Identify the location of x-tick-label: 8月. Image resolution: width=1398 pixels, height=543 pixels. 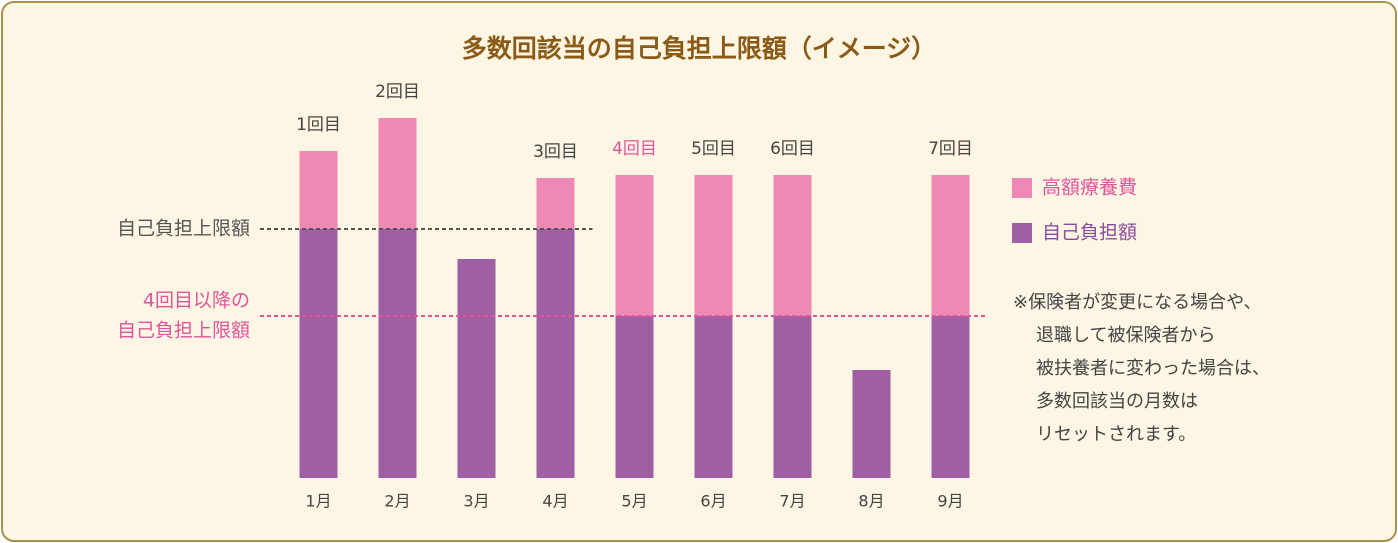
(871, 501).